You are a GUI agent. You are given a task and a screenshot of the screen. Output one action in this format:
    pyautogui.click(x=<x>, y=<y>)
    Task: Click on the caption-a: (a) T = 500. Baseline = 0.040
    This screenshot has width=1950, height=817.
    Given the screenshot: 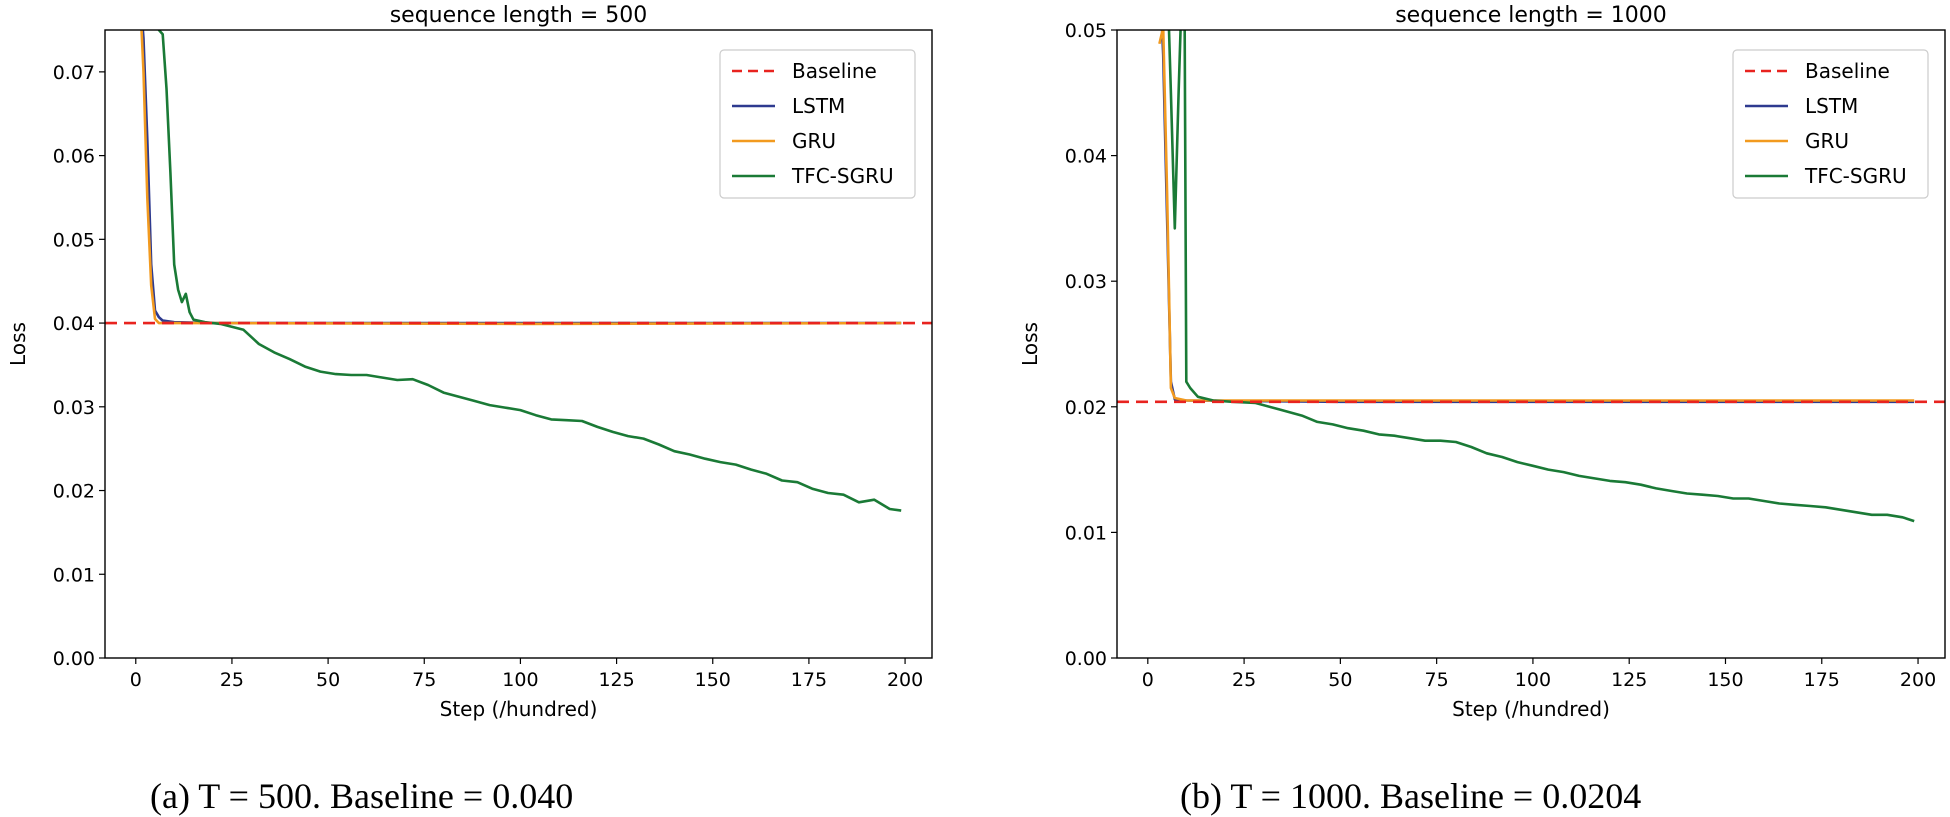 What is the action you would take?
    pyautogui.click(x=362, y=796)
    